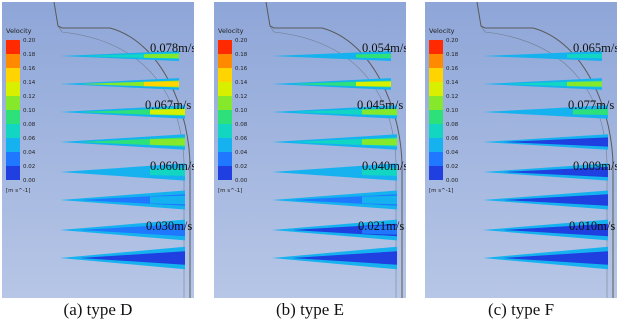 This screenshot has height=329, width=619. I want to click on velocity-annotation: 0.078m/s, so click(172, 48).